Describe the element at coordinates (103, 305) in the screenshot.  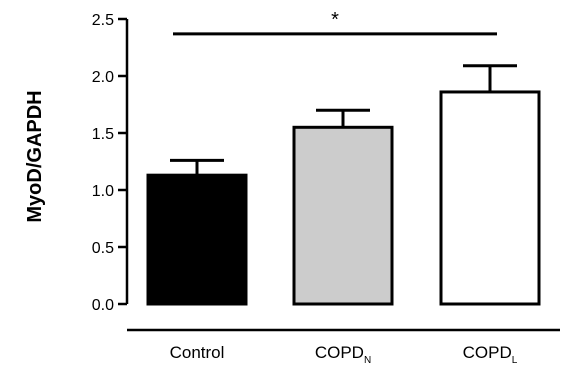
I see `y-tick-label: 0.0` at that location.